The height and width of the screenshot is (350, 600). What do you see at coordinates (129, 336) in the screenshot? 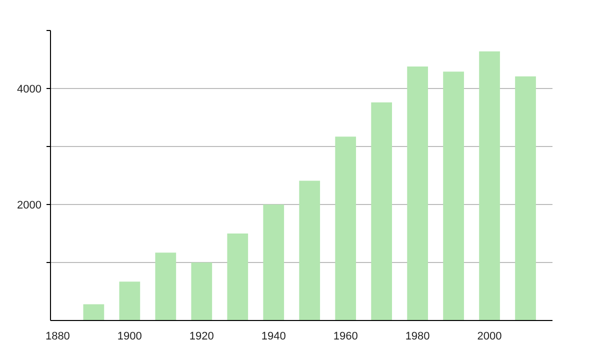
I see `x-tick-label: 1900` at bounding box center [129, 336].